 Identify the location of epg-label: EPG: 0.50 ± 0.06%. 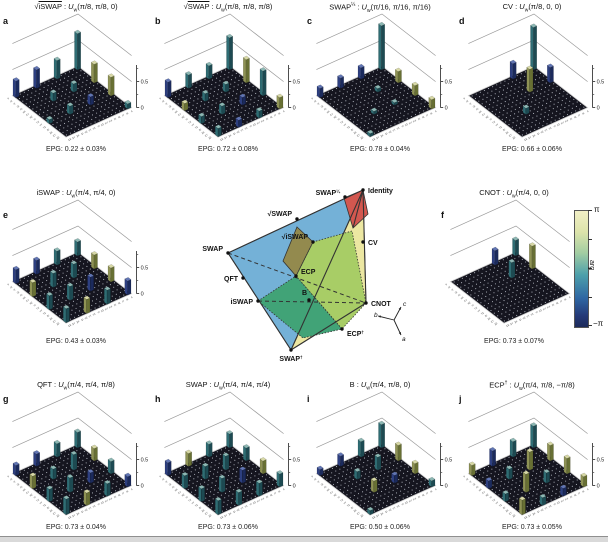
(380, 527).